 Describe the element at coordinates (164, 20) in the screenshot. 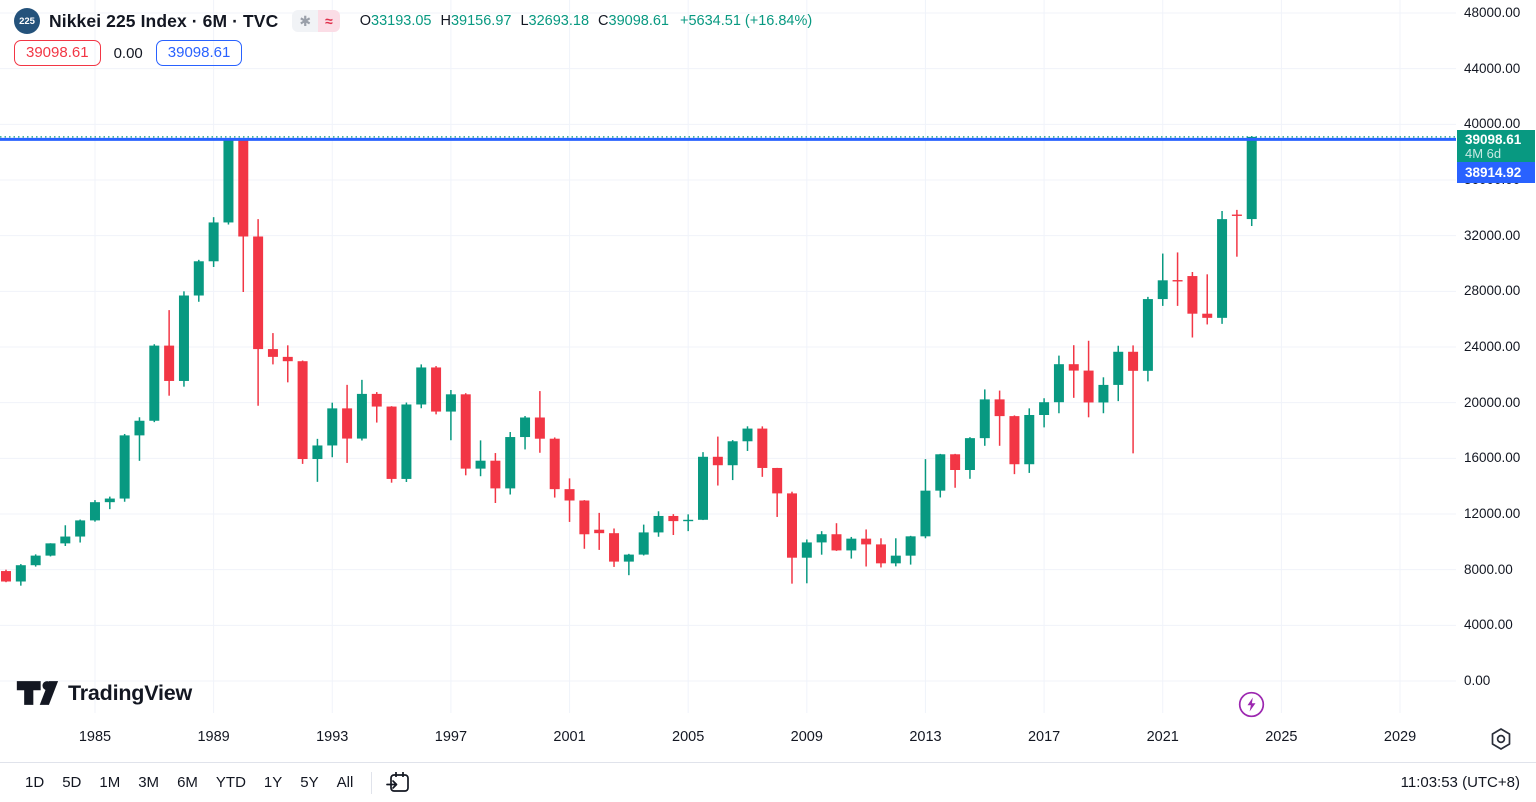

I see `symbol-title: Nikkei 225 Index · 6M · TVC` at that location.